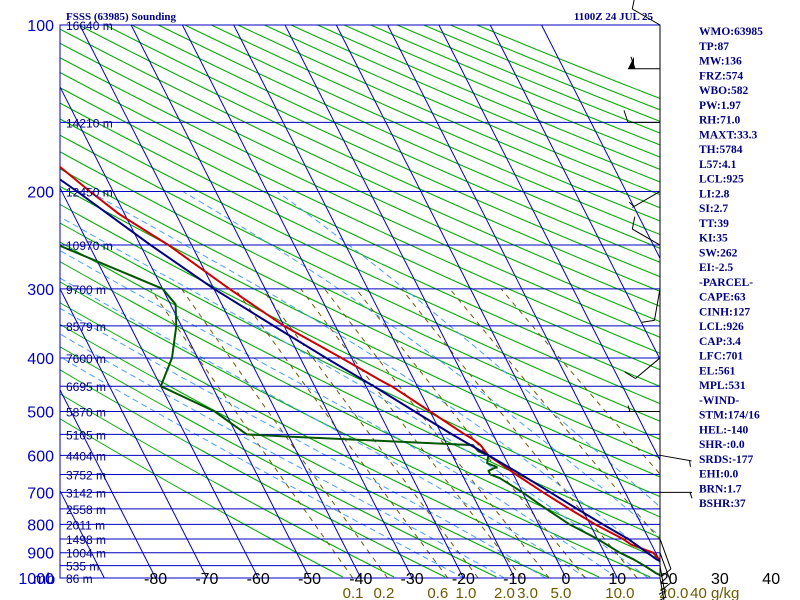  I want to click on chart-timestamp: 1100Z 24 JUL 25, so click(614, 17).